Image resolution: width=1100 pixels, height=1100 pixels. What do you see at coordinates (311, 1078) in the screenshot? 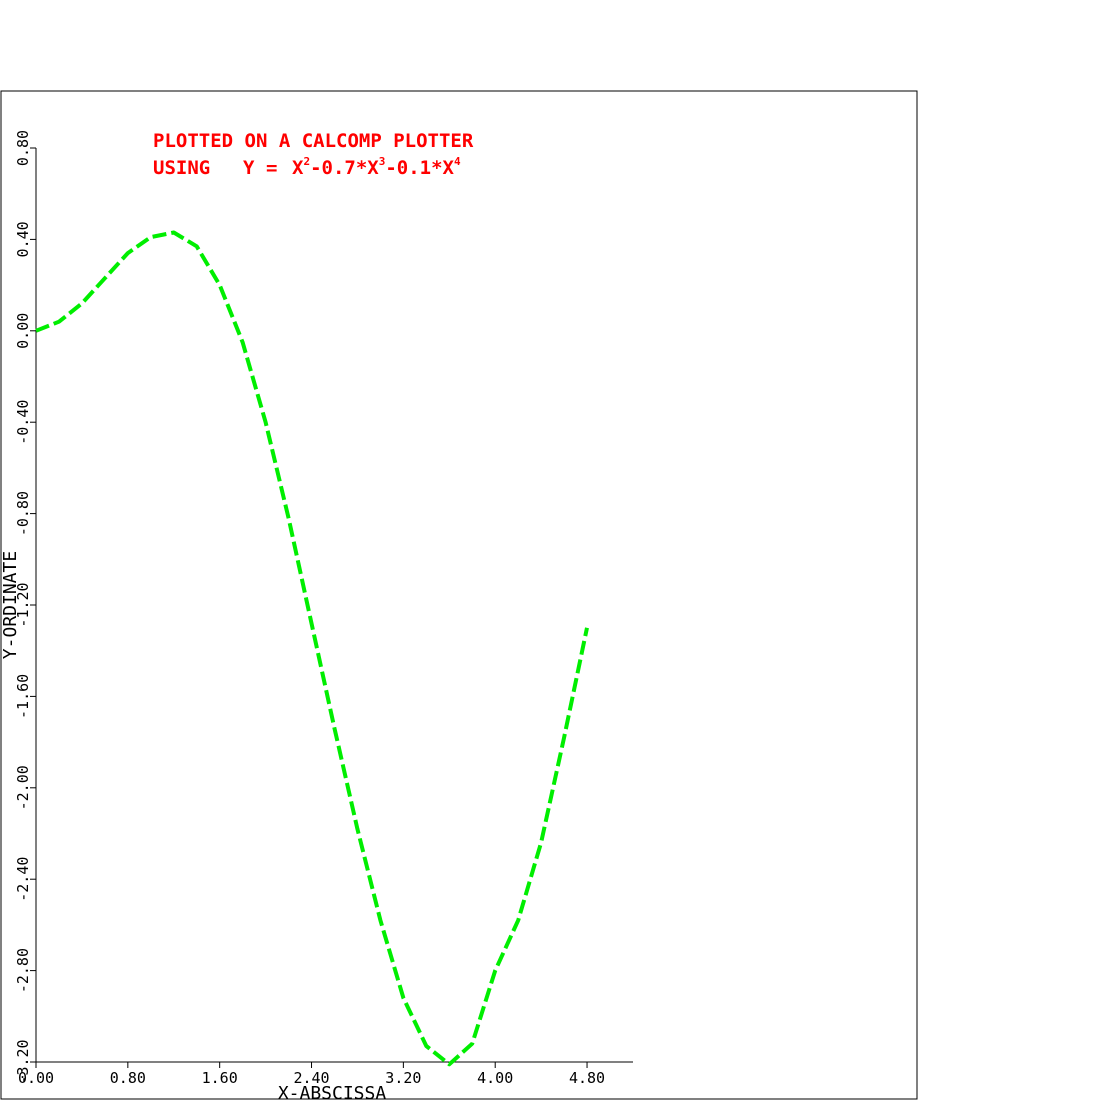
I see `x-tick-label: 2.40` at bounding box center [311, 1078].